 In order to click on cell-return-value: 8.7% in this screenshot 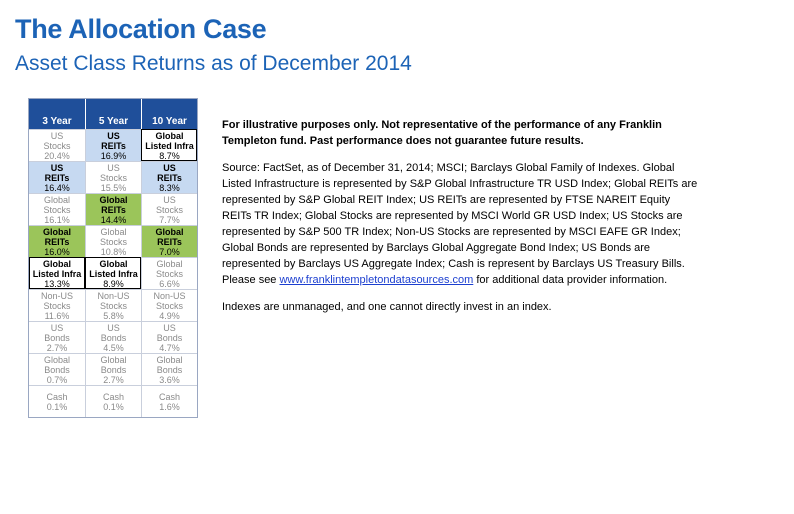, I will do `click(169, 155)`.